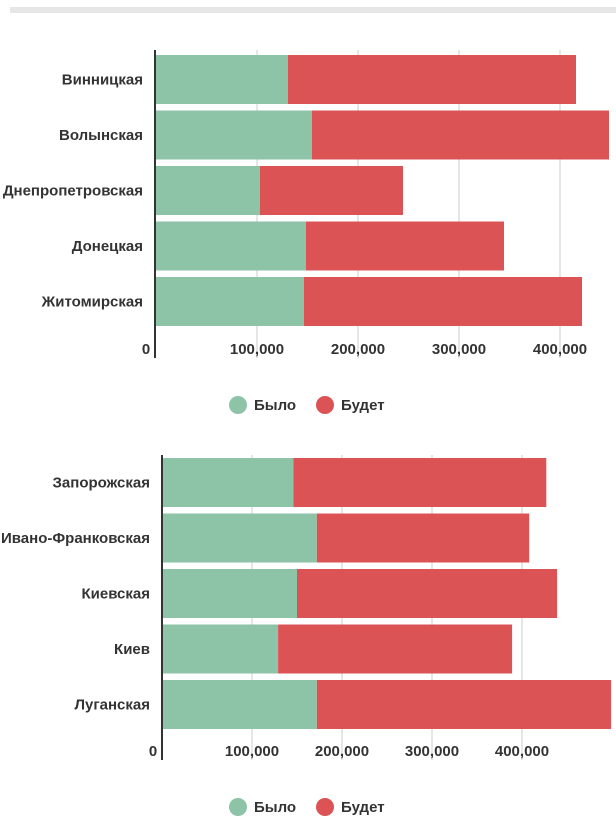 The height and width of the screenshot is (830, 616). Describe the element at coordinates (73, 191) in the screenshot. I see `category-label: Днепропетровская` at that location.